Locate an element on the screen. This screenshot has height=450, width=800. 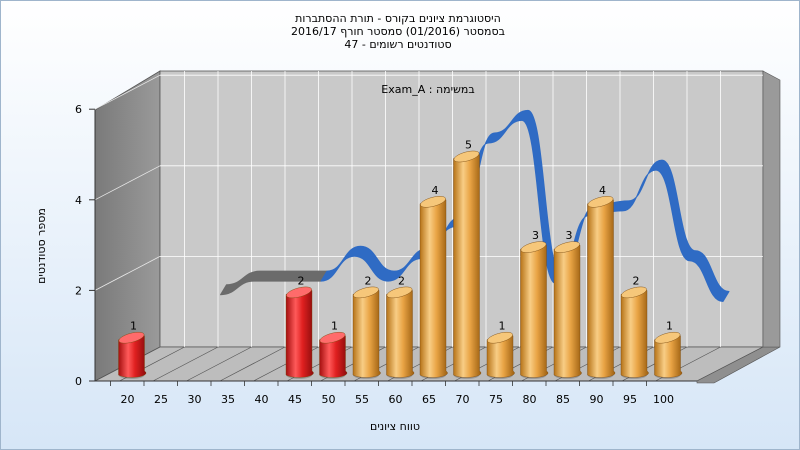
y-tick-label: 0 is located at coordinates (78, 381).